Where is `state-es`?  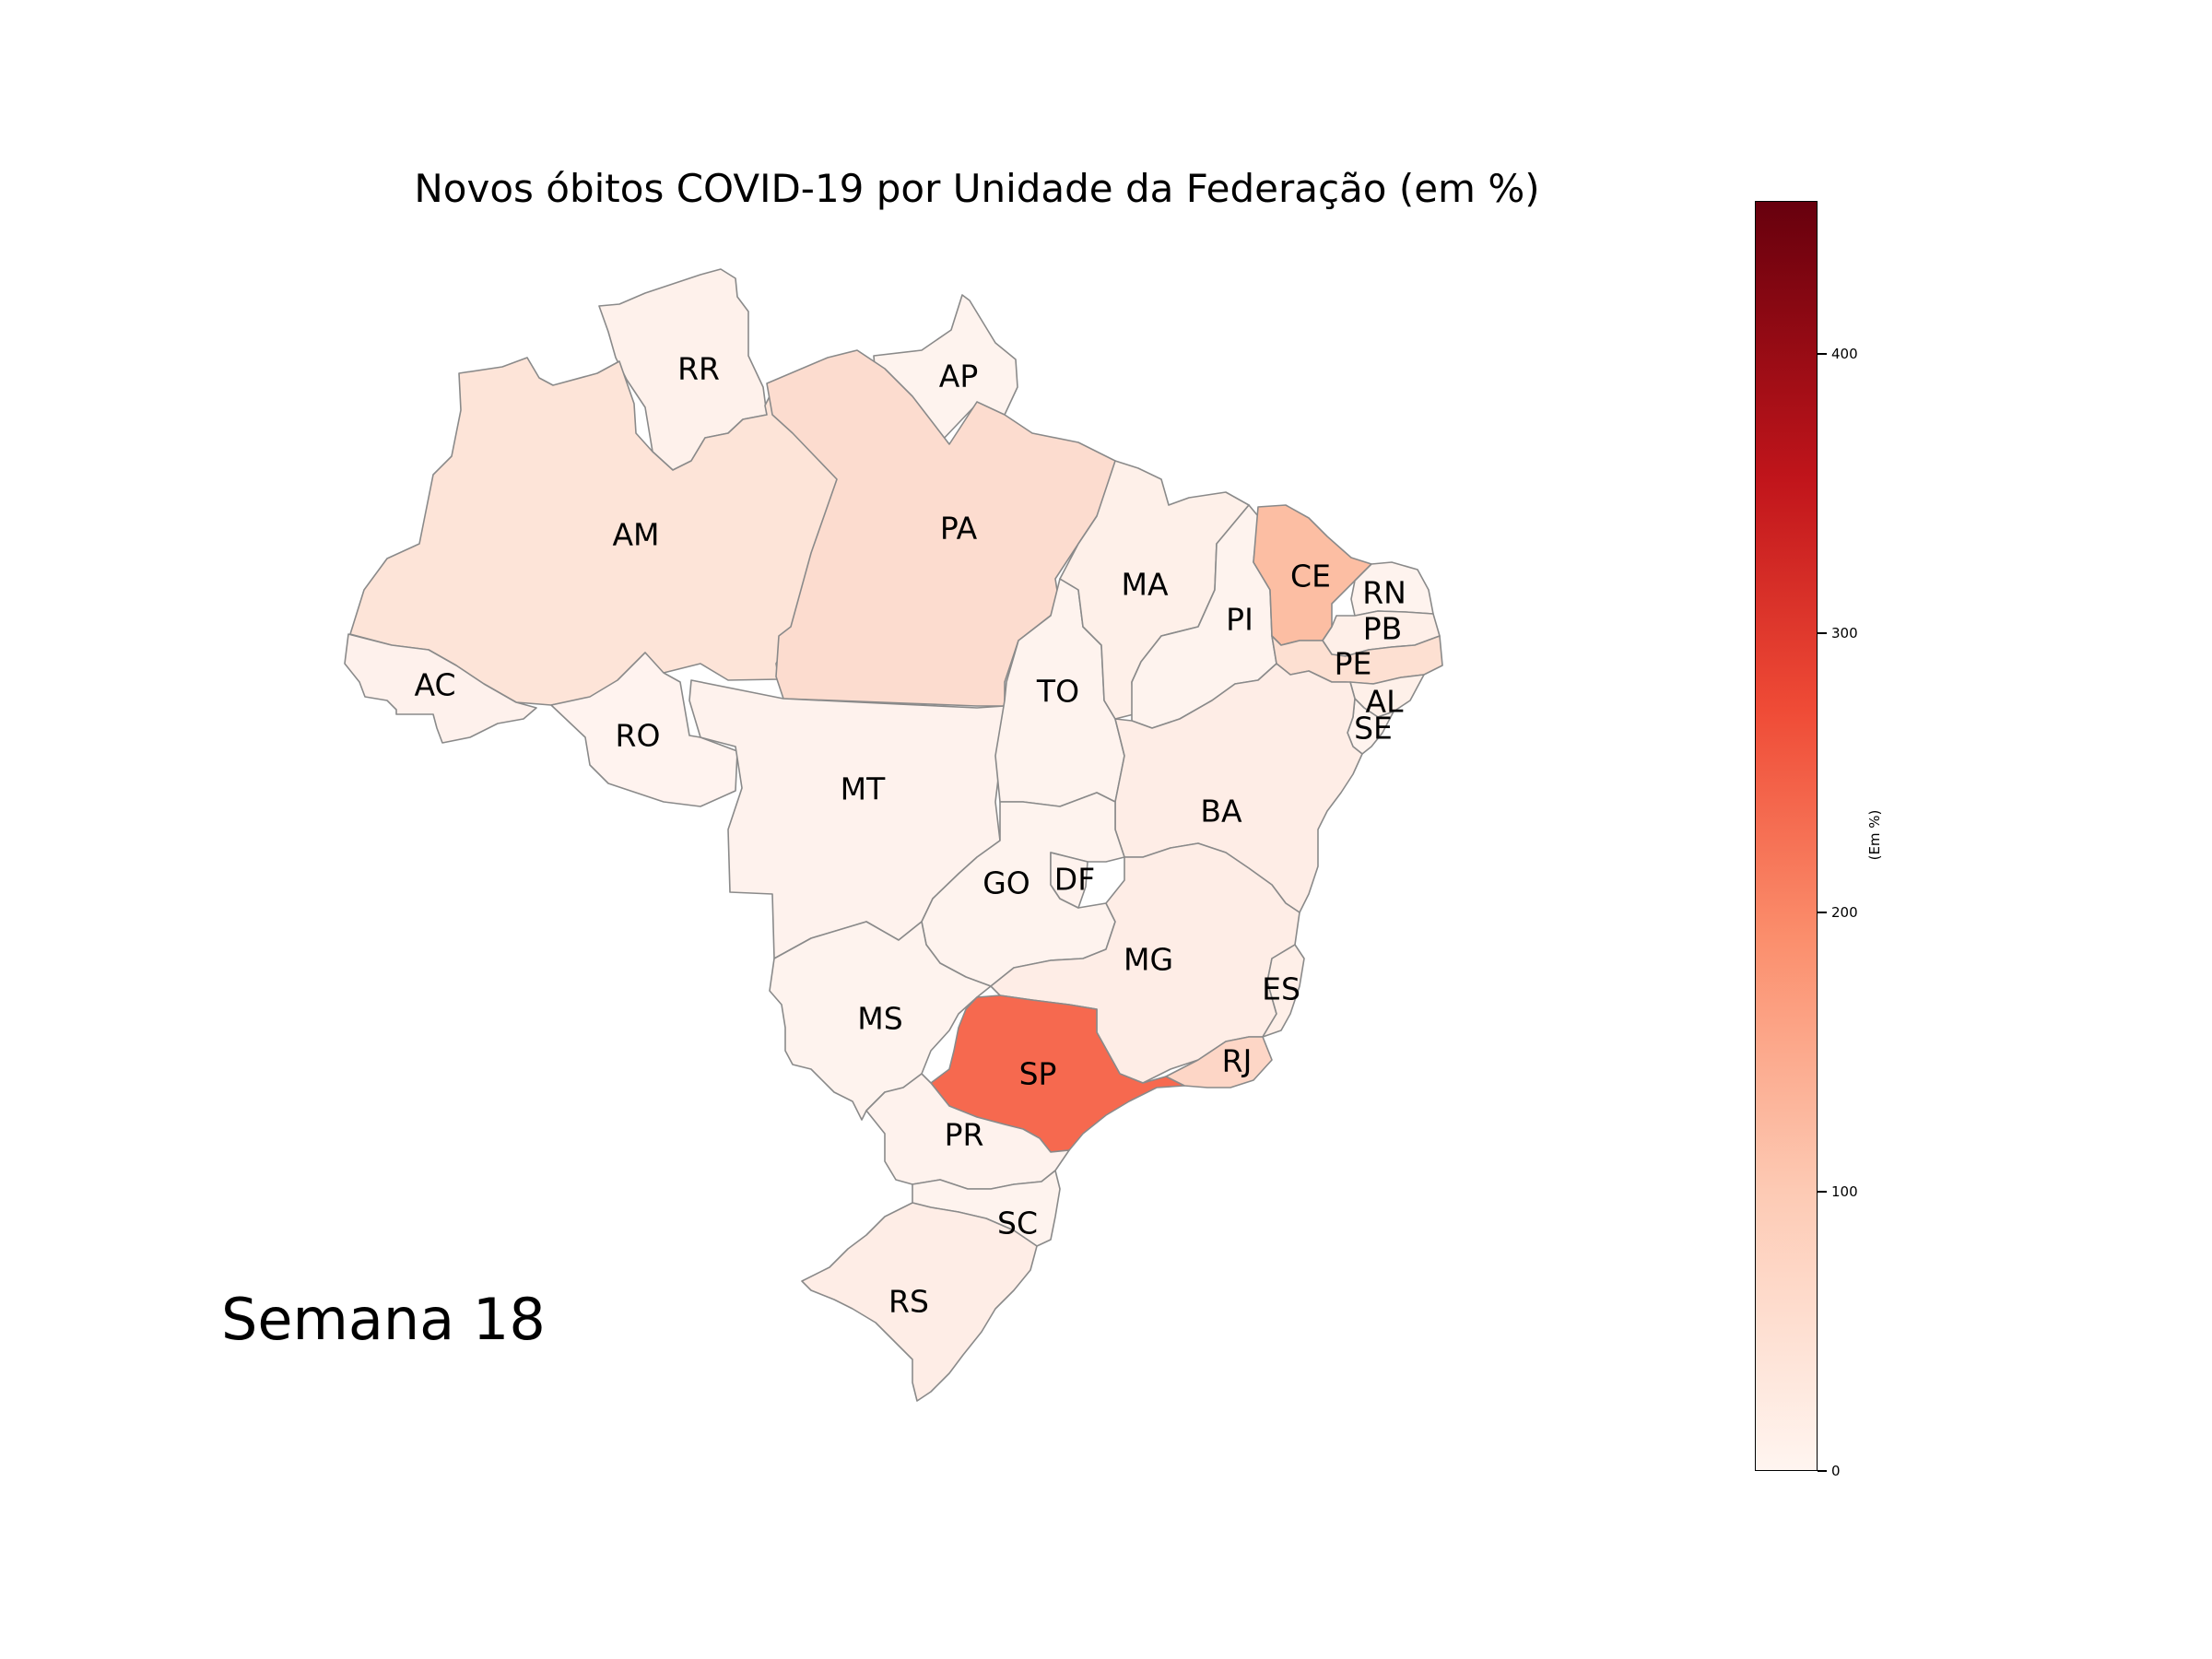
state-es is located at coordinates (1283, 991).